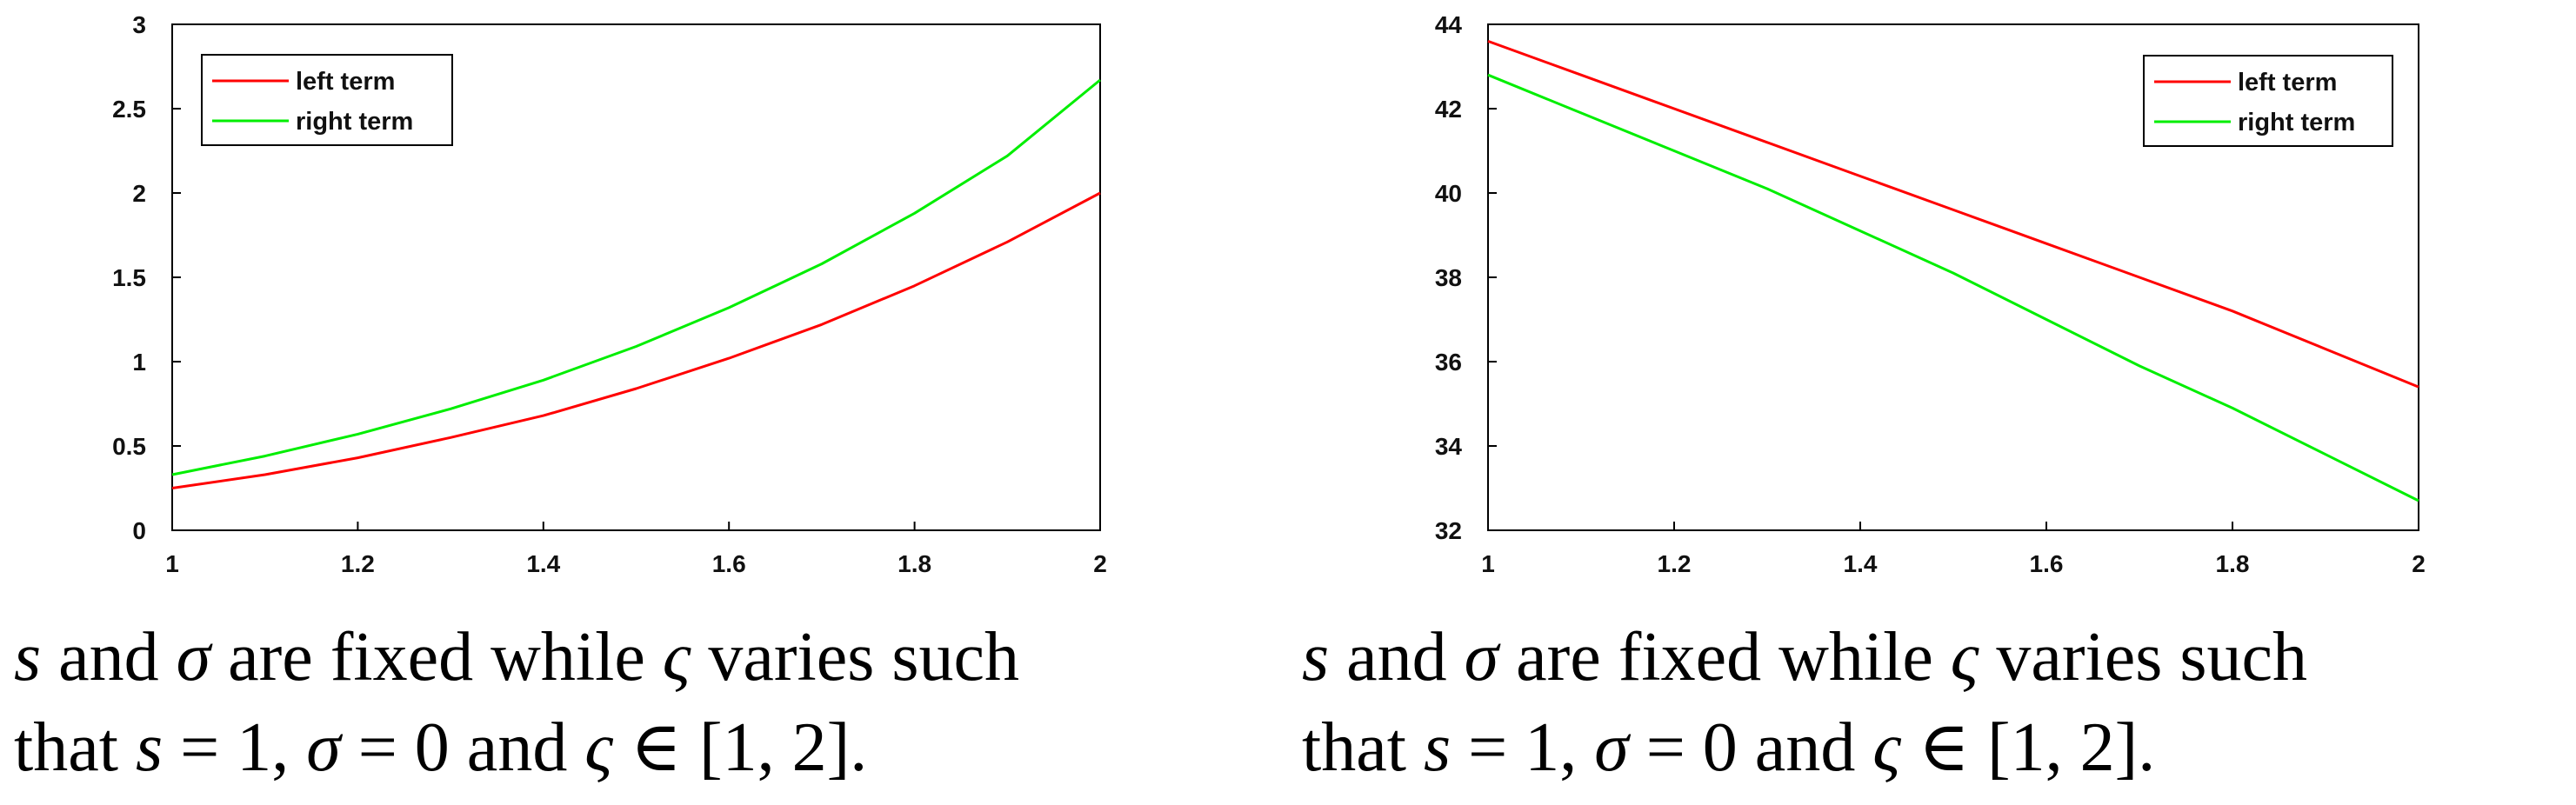 Image resolution: width=2576 pixels, height=805 pixels. I want to click on series-line-left-term, so click(636, 340).